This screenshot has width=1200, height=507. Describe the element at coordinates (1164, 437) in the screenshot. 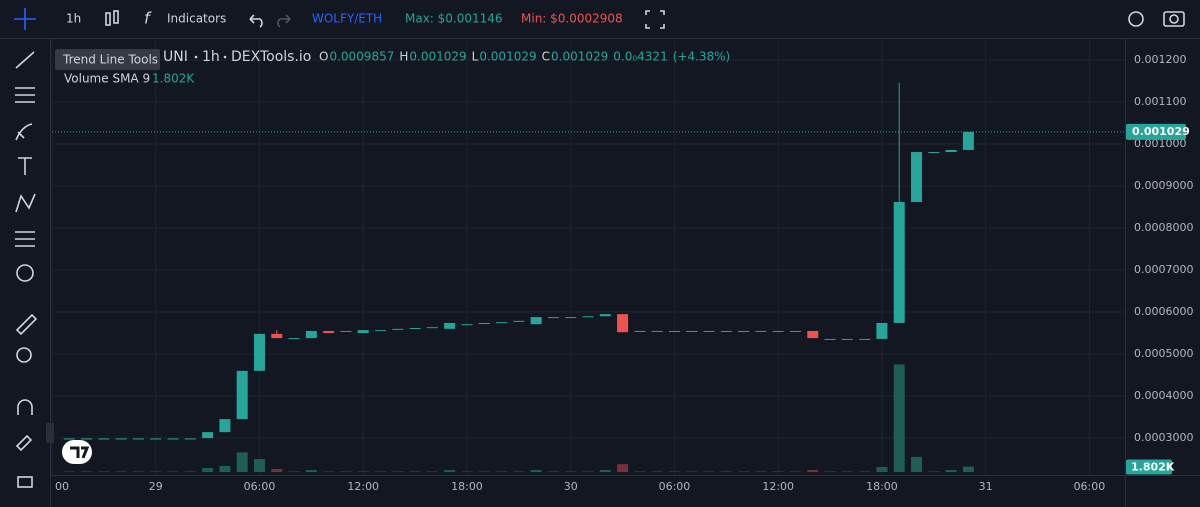

I see `y-tick-label: 0.0003000` at that location.